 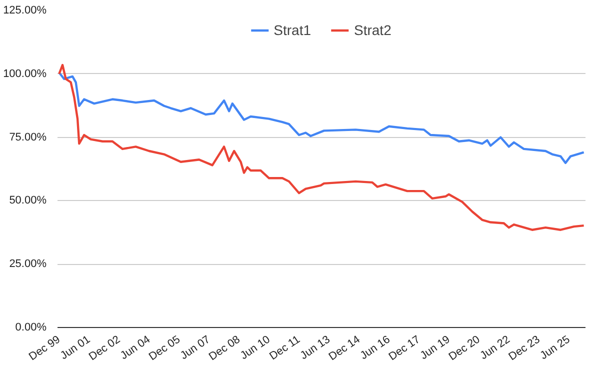 What do you see at coordinates (555, 348) in the screenshot?
I see `x-tick-label: Jun 25` at bounding box center [555, 348].